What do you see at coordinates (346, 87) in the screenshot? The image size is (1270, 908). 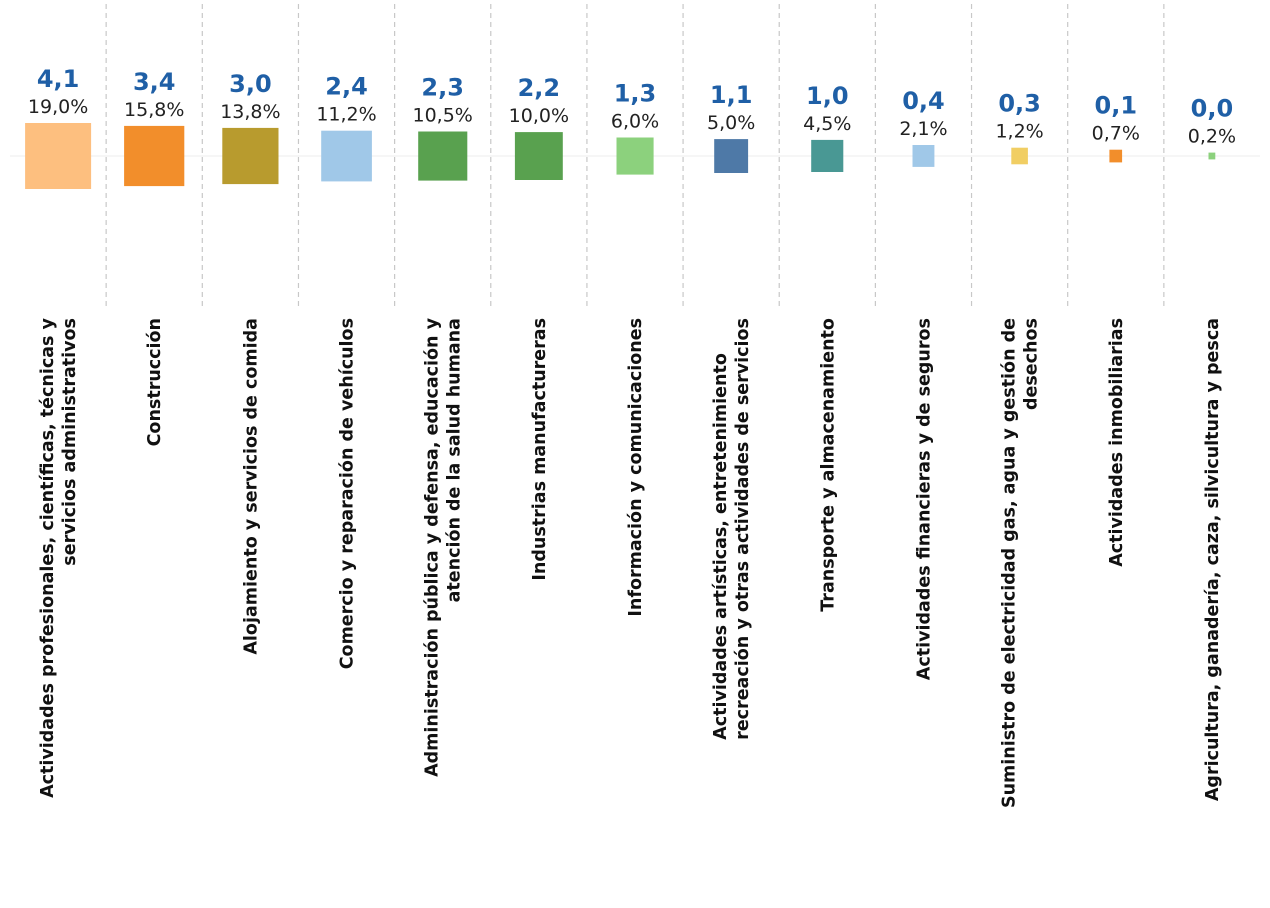 I see `value-label-4: 2,4` at bounding box center [346, 87].